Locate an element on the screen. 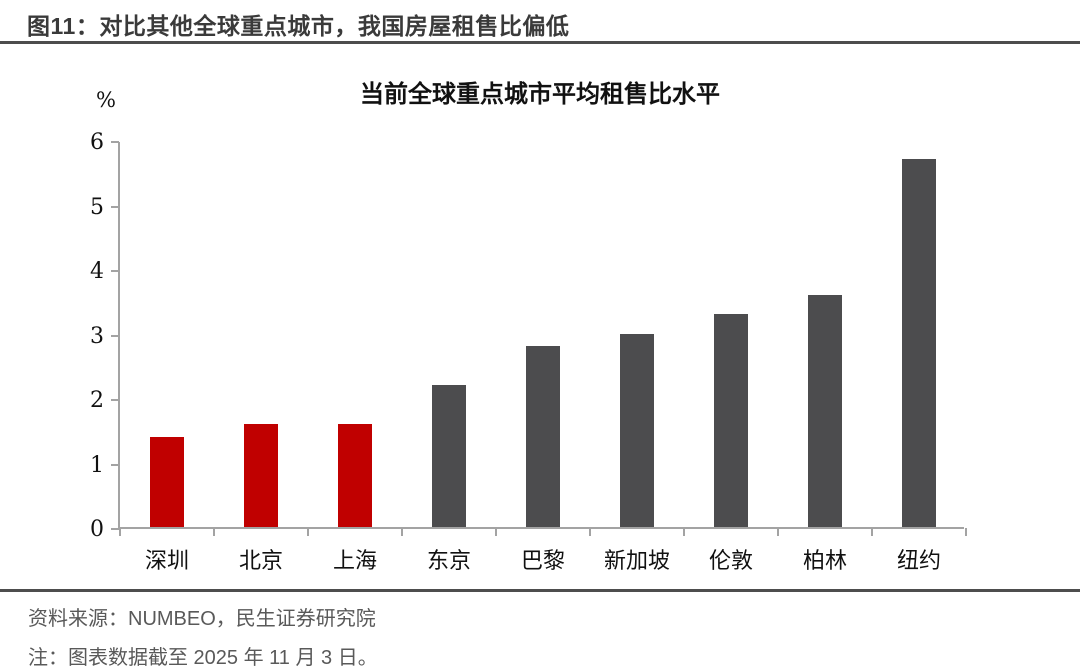 The image size is (1080, 672). bar-berlin is located at coordinates (825, 410).